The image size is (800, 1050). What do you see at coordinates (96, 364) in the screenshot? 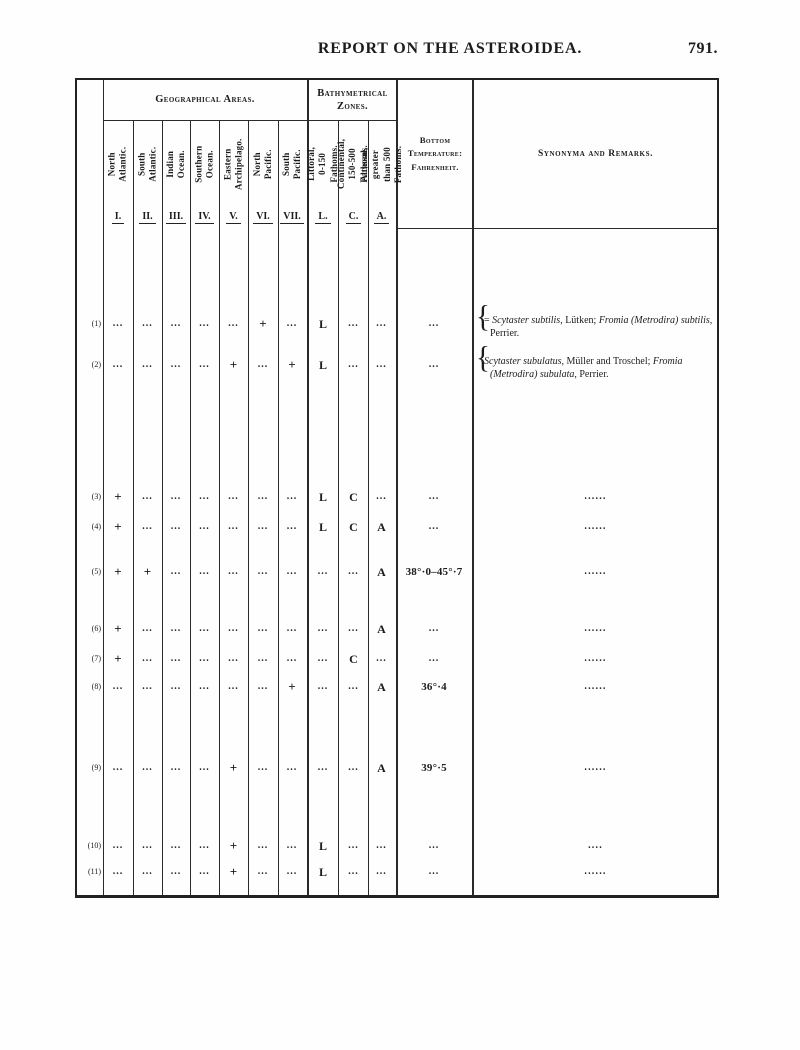
I see `row-number: (2)` at bounding box center [96, 364].